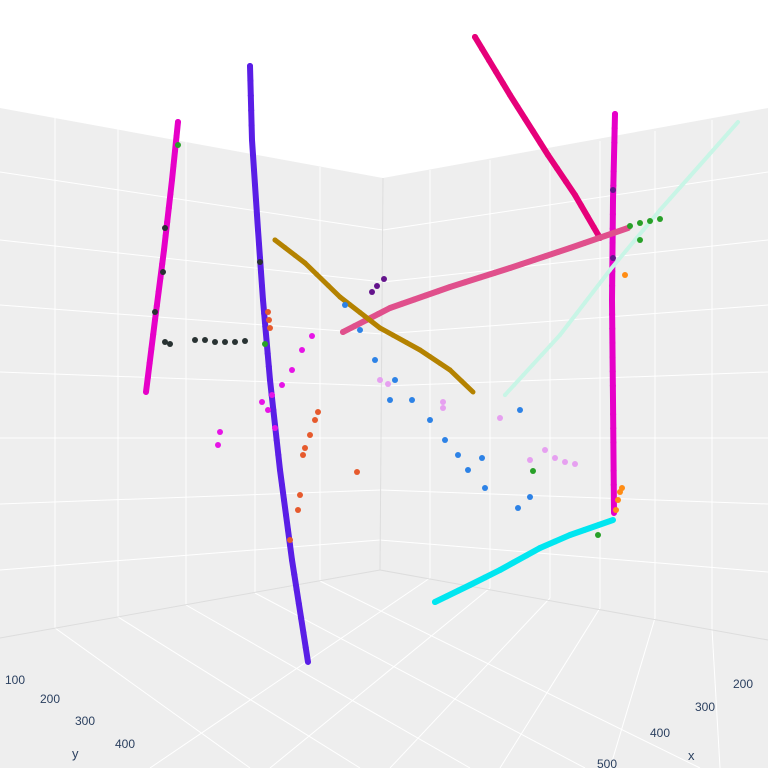 This screenshot has width=768, height=773. I want to click on y-tick-label: 300, so click(85, 721).